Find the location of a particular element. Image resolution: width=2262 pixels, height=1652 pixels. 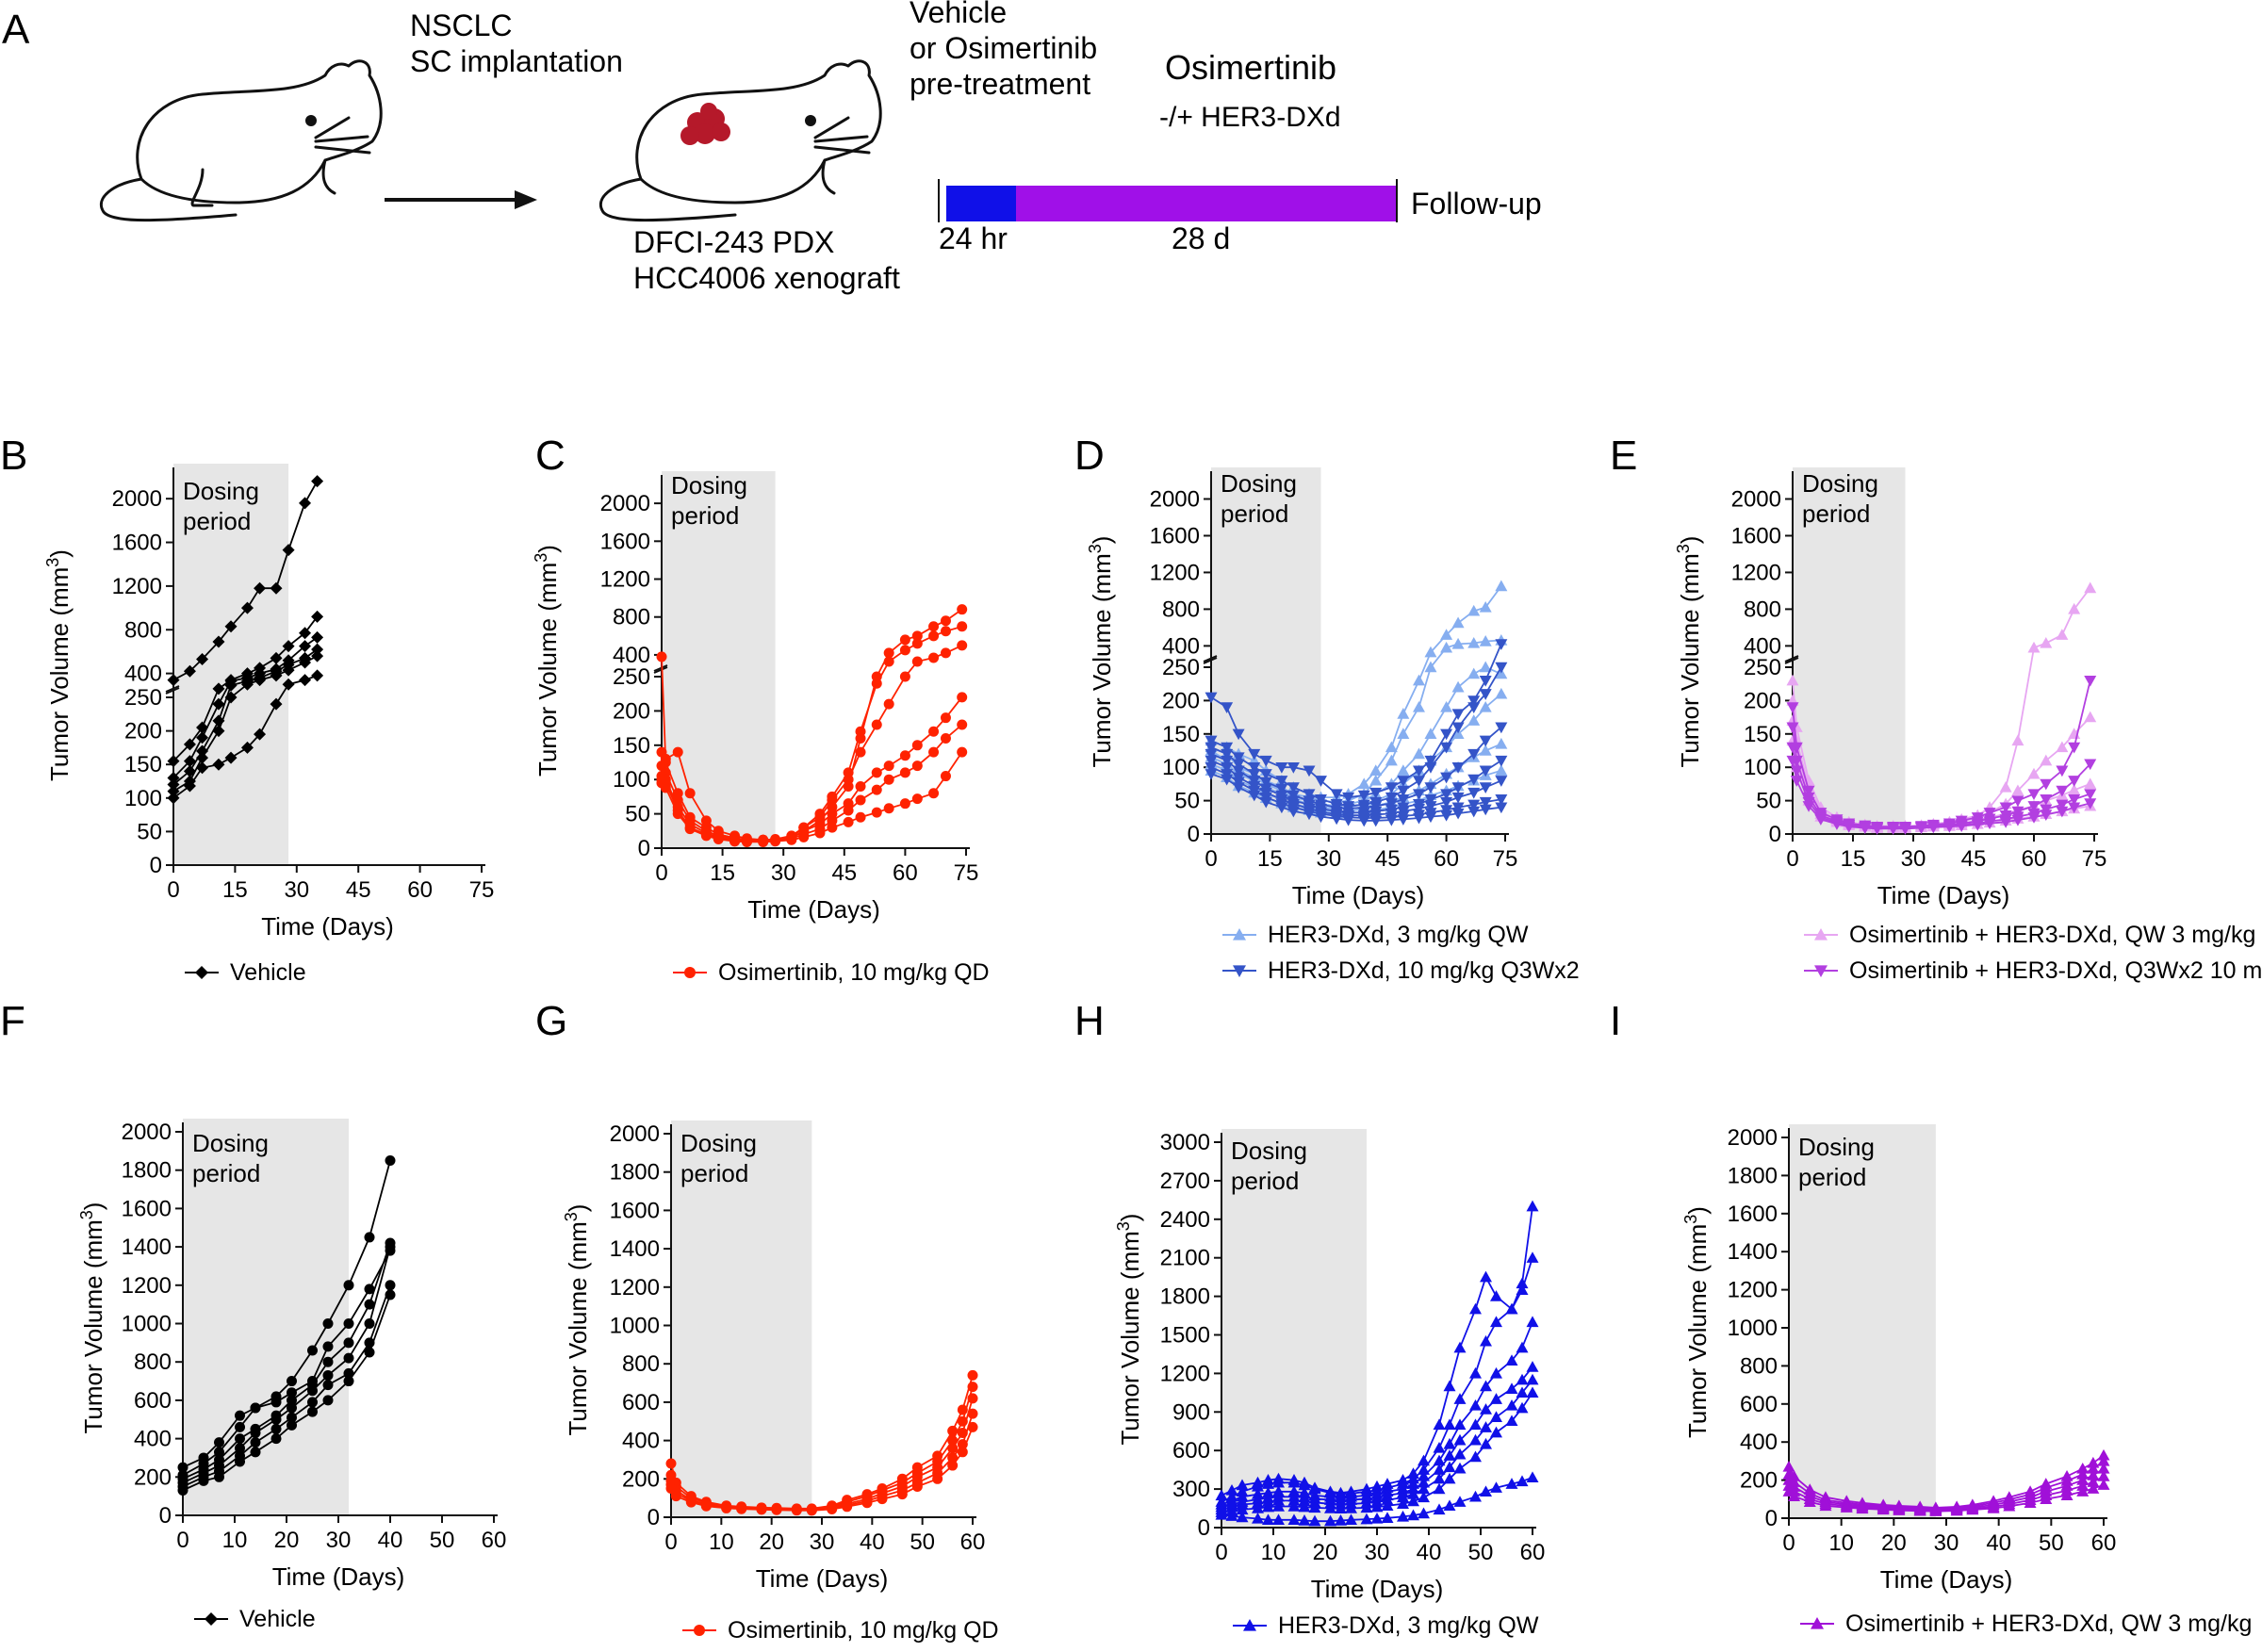

y-tick-label: 150 is located at coordinates (1763, 735).